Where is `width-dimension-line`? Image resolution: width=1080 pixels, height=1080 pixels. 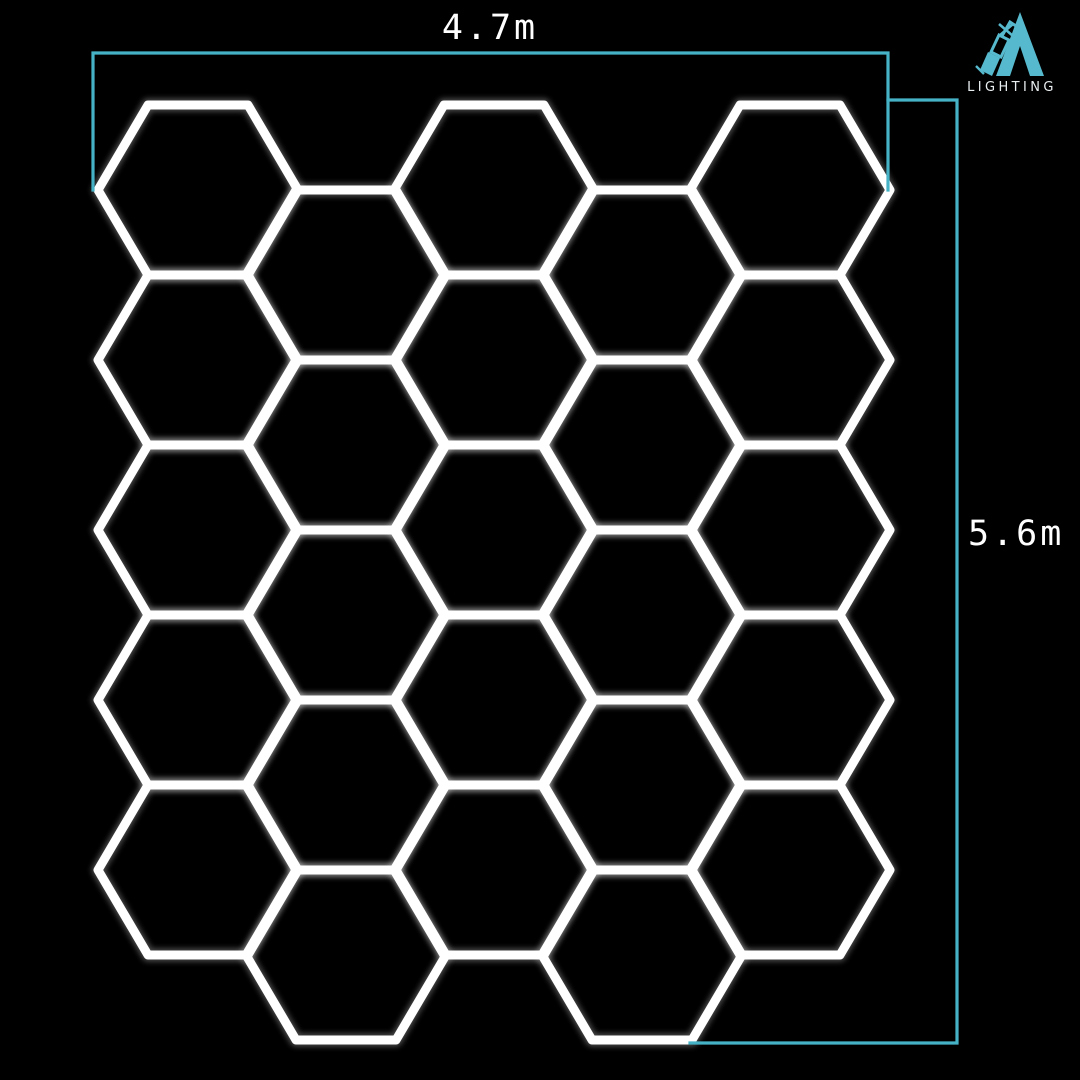 width-dimension-line is located at coordinates (490, 121).